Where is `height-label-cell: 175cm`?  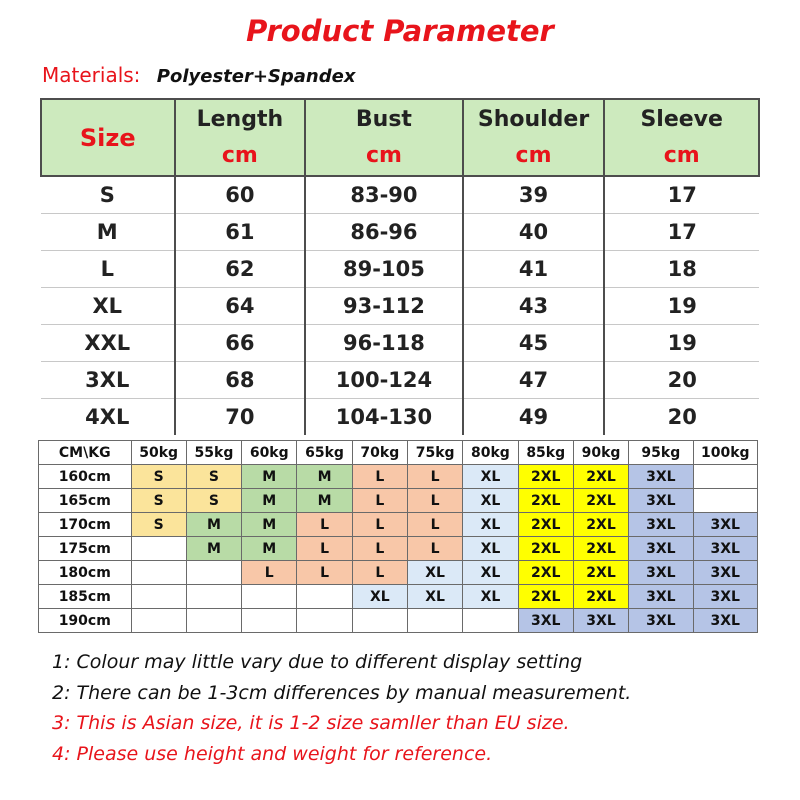 height-label-cell: 175cm is located at coordinates (85, 548).